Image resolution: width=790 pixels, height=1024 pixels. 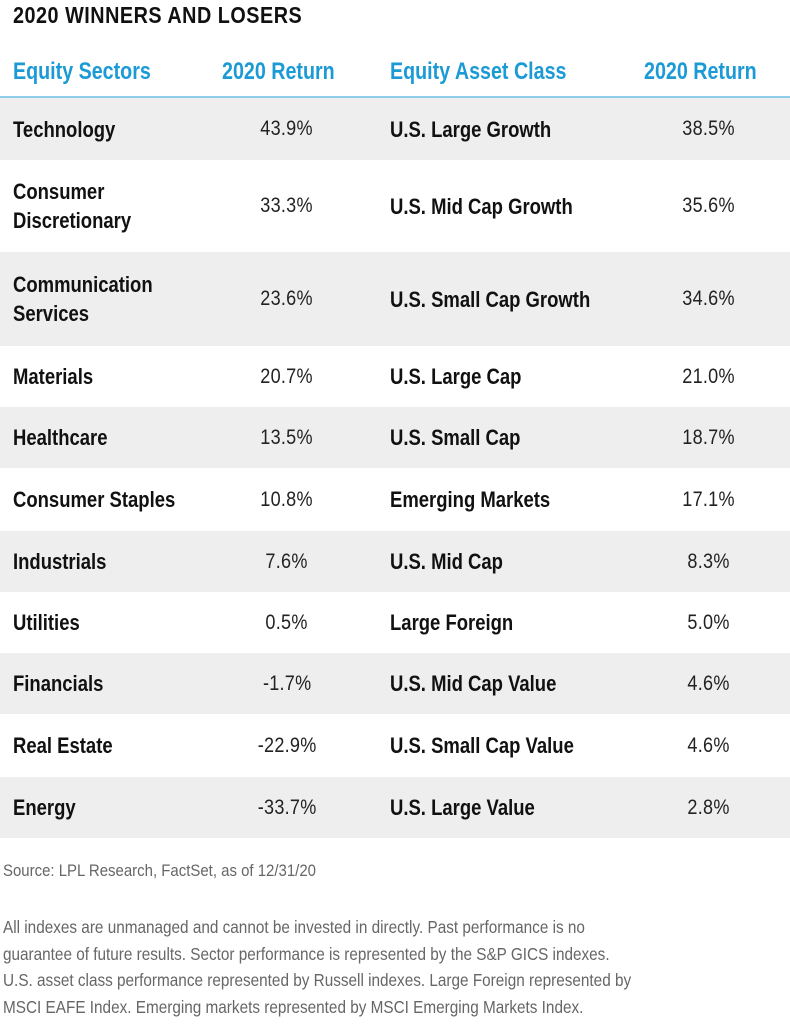 I want to click on header-divider, so click(x=395, y=97).